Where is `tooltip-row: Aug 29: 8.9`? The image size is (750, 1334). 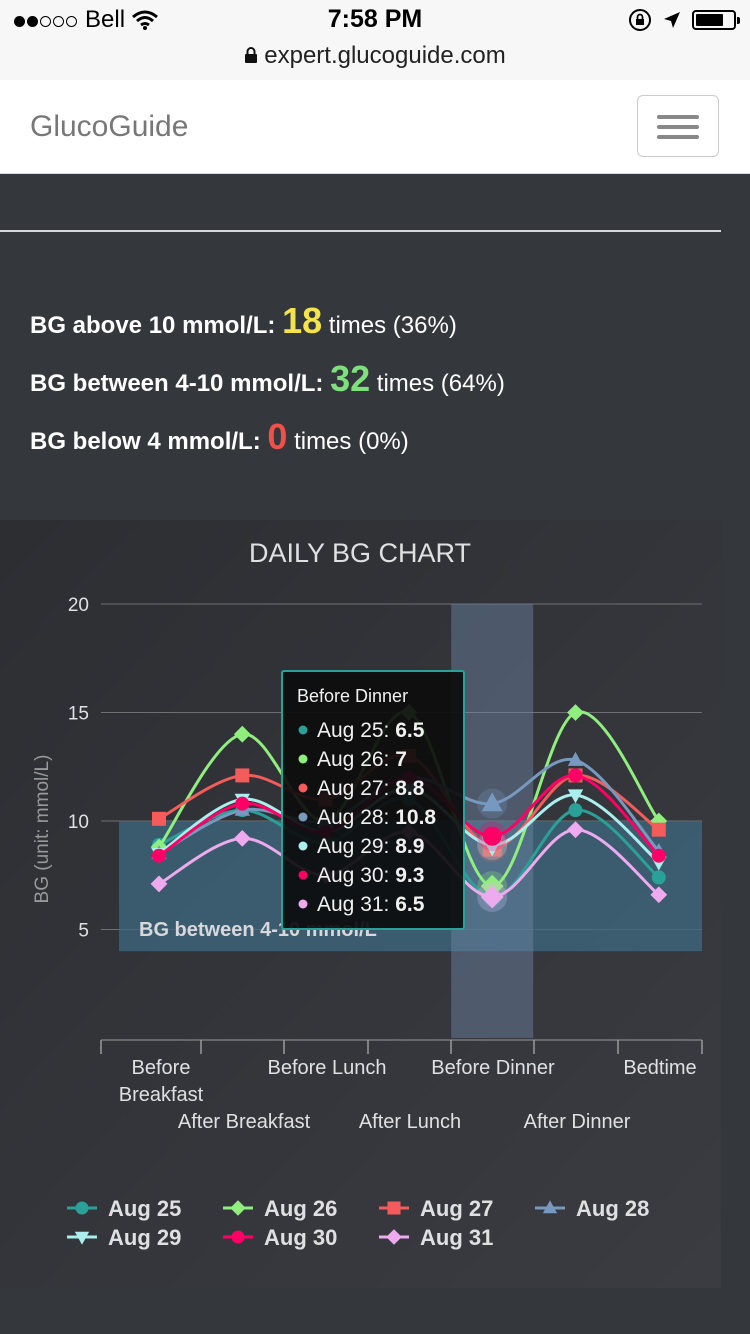
tooltip-row: Aug 29: 8.9 is located at coordinates (370, 846).